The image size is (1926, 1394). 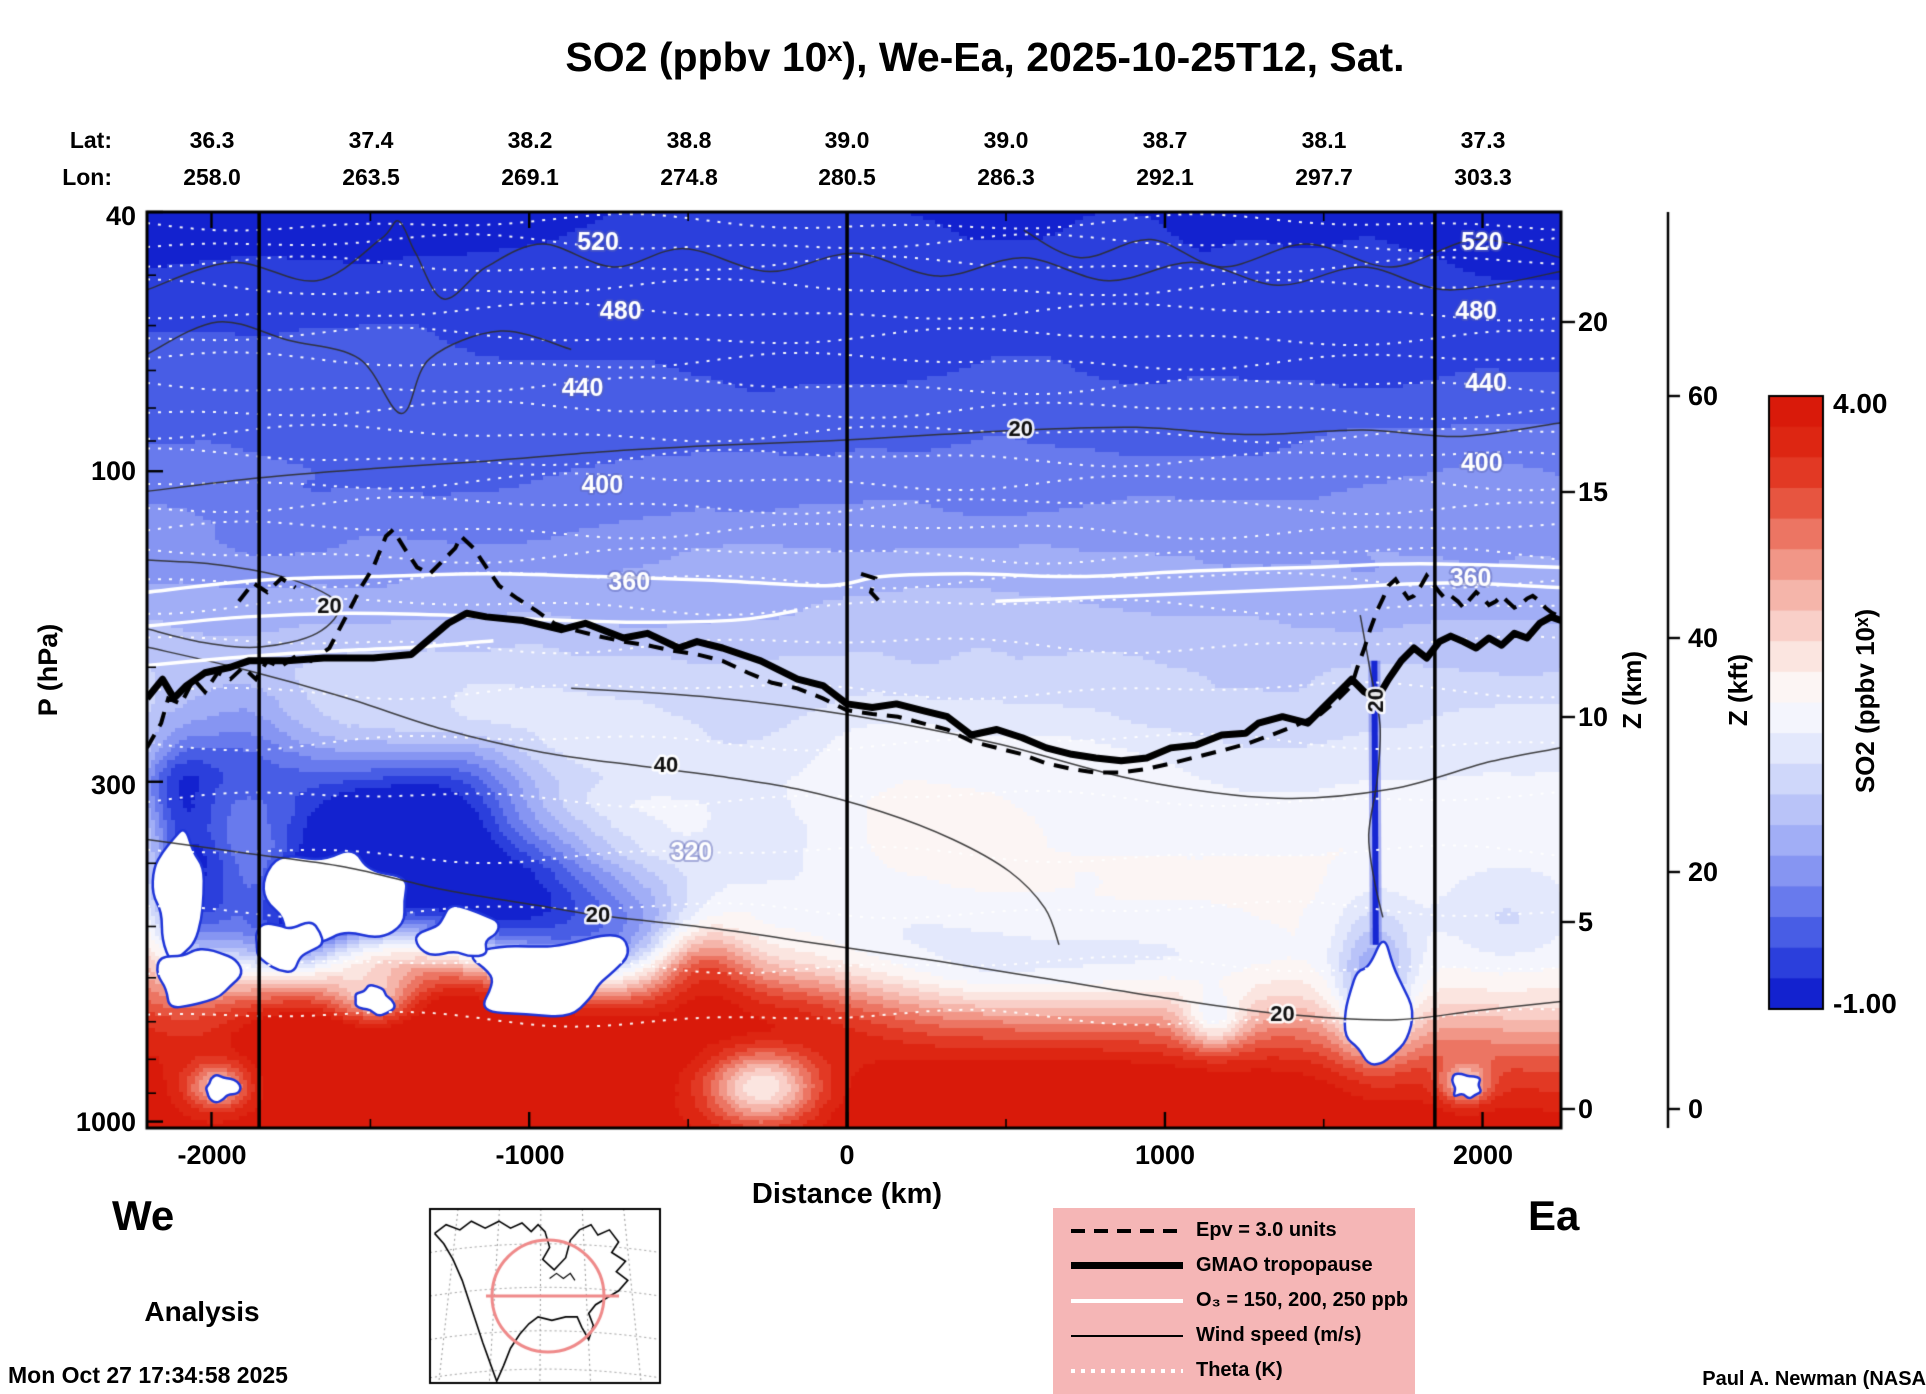 I want to click on altitude-kft-axis-title: Z (kft), so click(x=1738, y=690).